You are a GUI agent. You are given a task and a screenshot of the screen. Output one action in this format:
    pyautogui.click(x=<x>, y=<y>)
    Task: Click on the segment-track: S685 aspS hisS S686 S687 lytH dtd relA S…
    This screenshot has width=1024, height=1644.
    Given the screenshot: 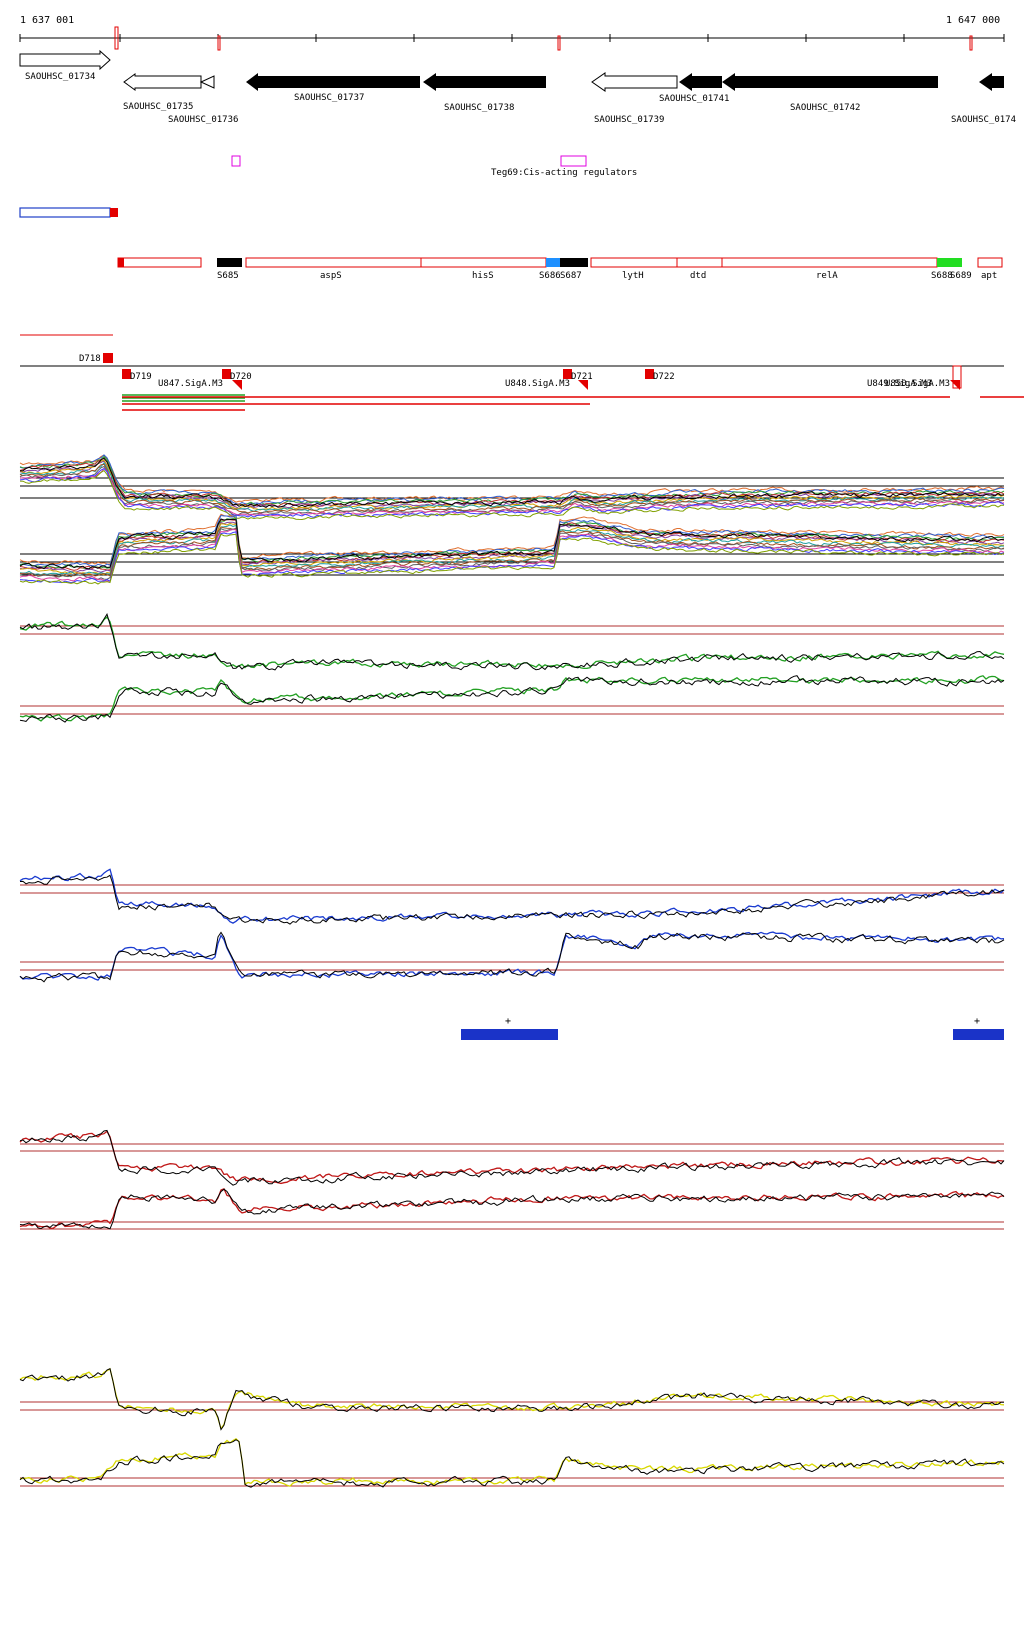 What is the action you would take?
    pyautogui.click(x=560, y=269)
    